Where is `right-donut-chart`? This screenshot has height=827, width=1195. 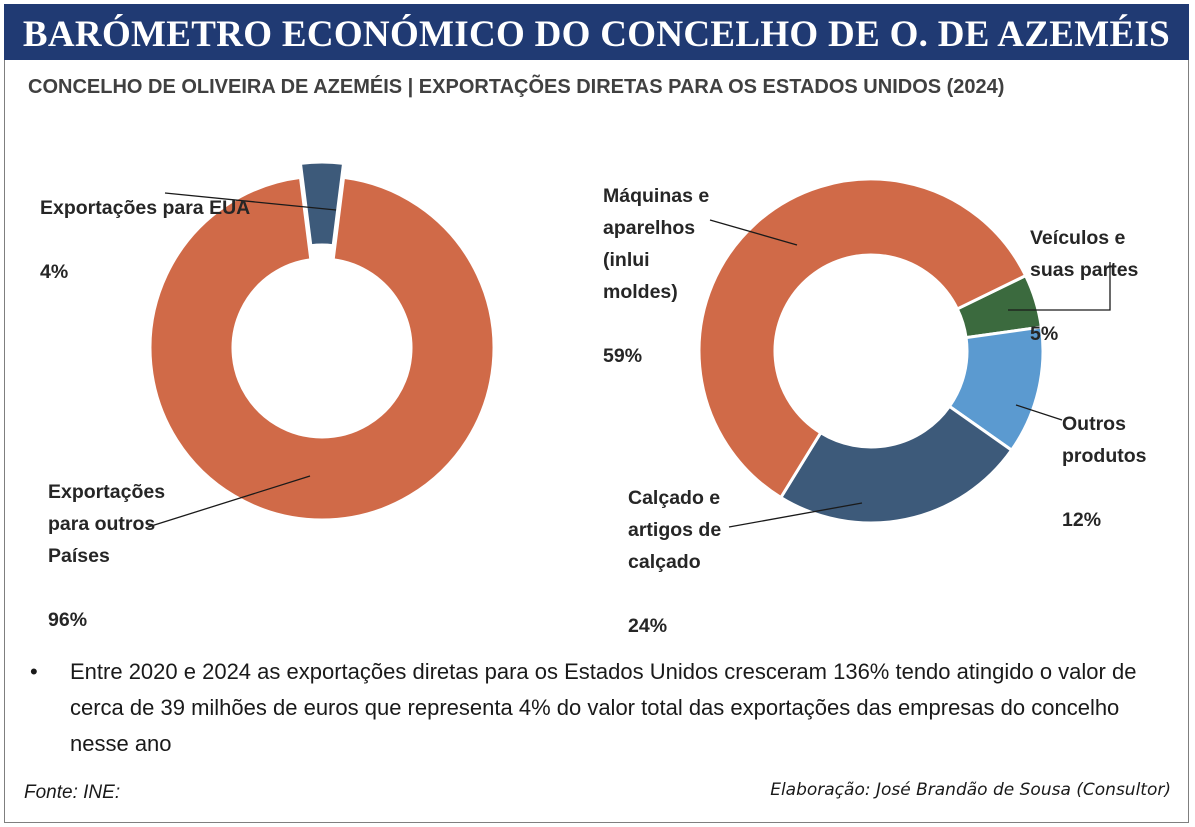 right-donut-chart is located at coordinates (871, 351).